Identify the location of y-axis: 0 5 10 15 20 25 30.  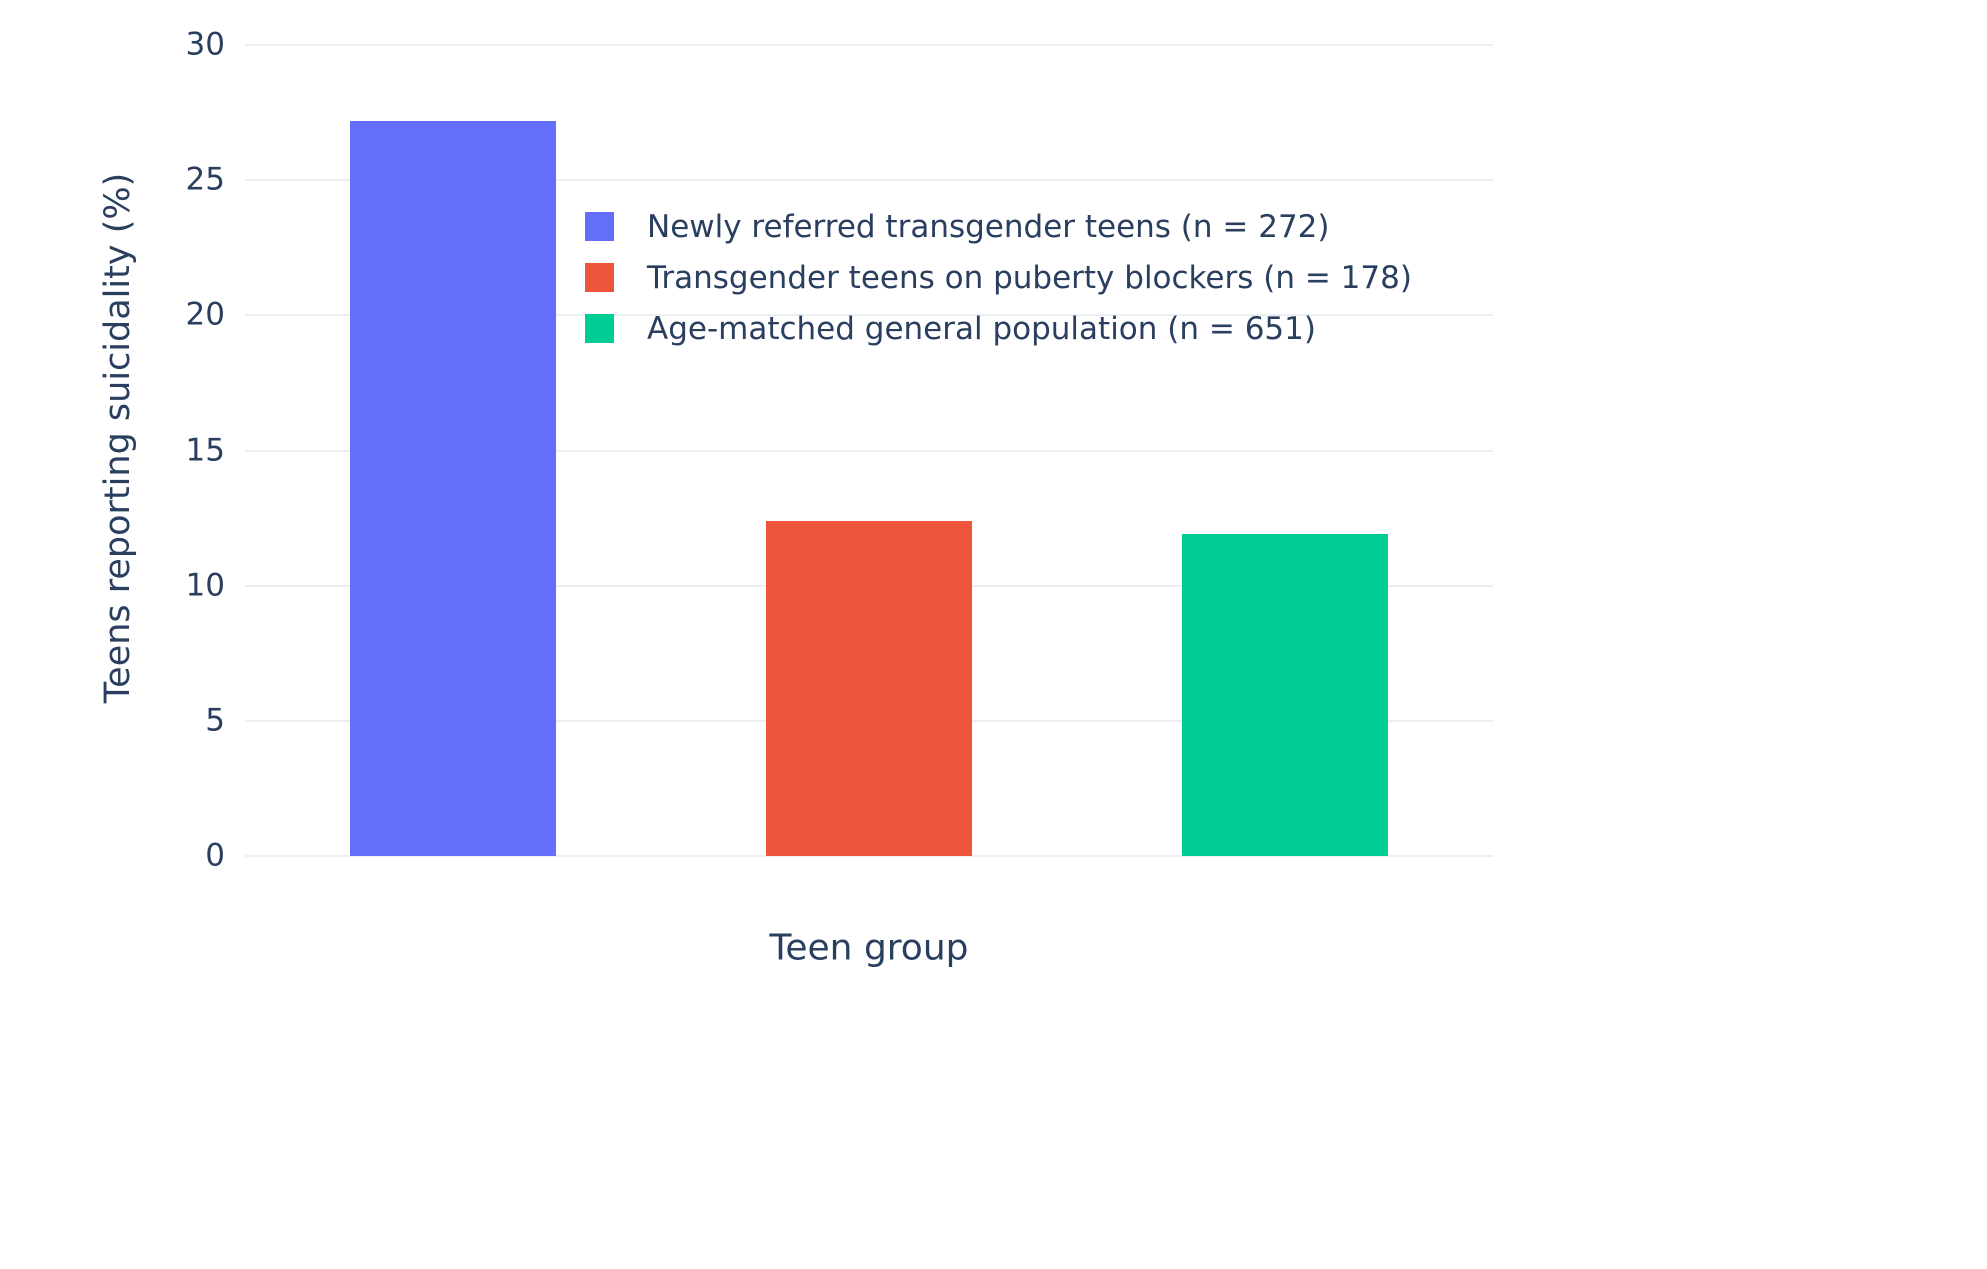
(112, 450).